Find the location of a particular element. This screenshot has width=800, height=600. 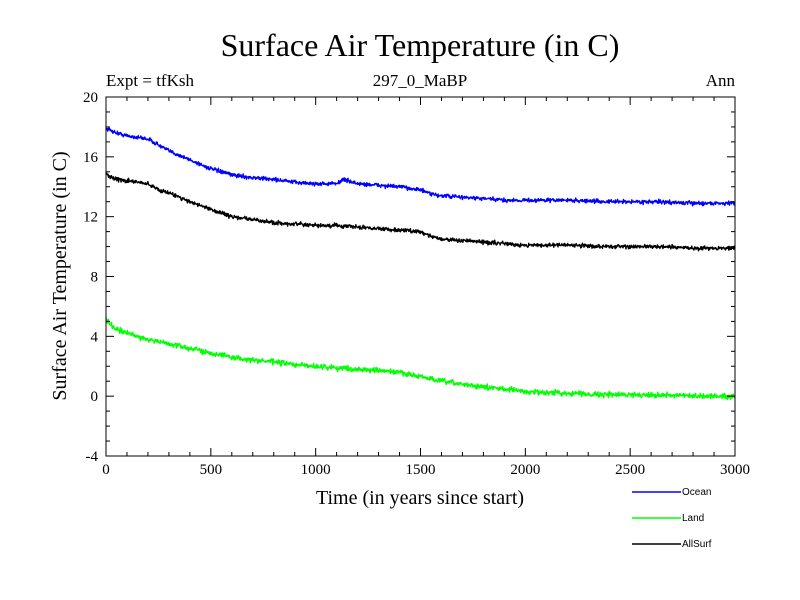

y-axis-label: Surface Air Temperature (in C) is located at coordinates (60, 275).